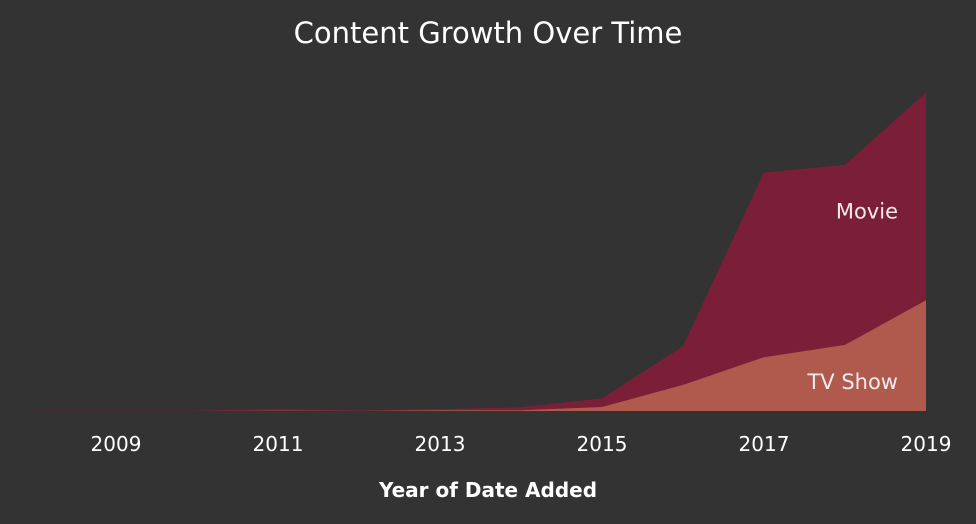 This screenshot has width=976, height=524. What do you see at coordinates (867, 211) in the screenshot?
I see `series-label-movie: Movie` at bounding box center [867, 211].